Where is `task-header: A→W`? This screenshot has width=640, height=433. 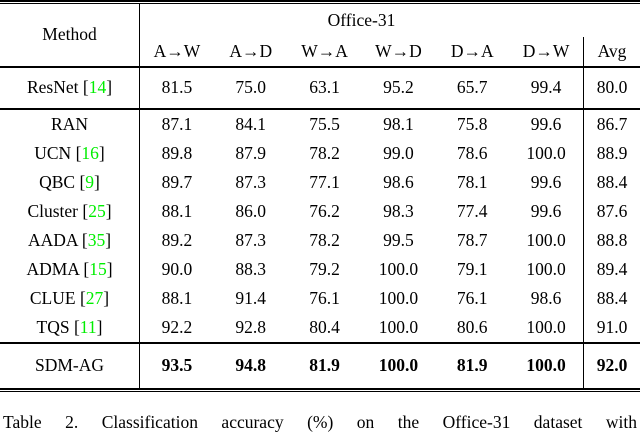
task-header: A→W is located at coordinates (177, 50).